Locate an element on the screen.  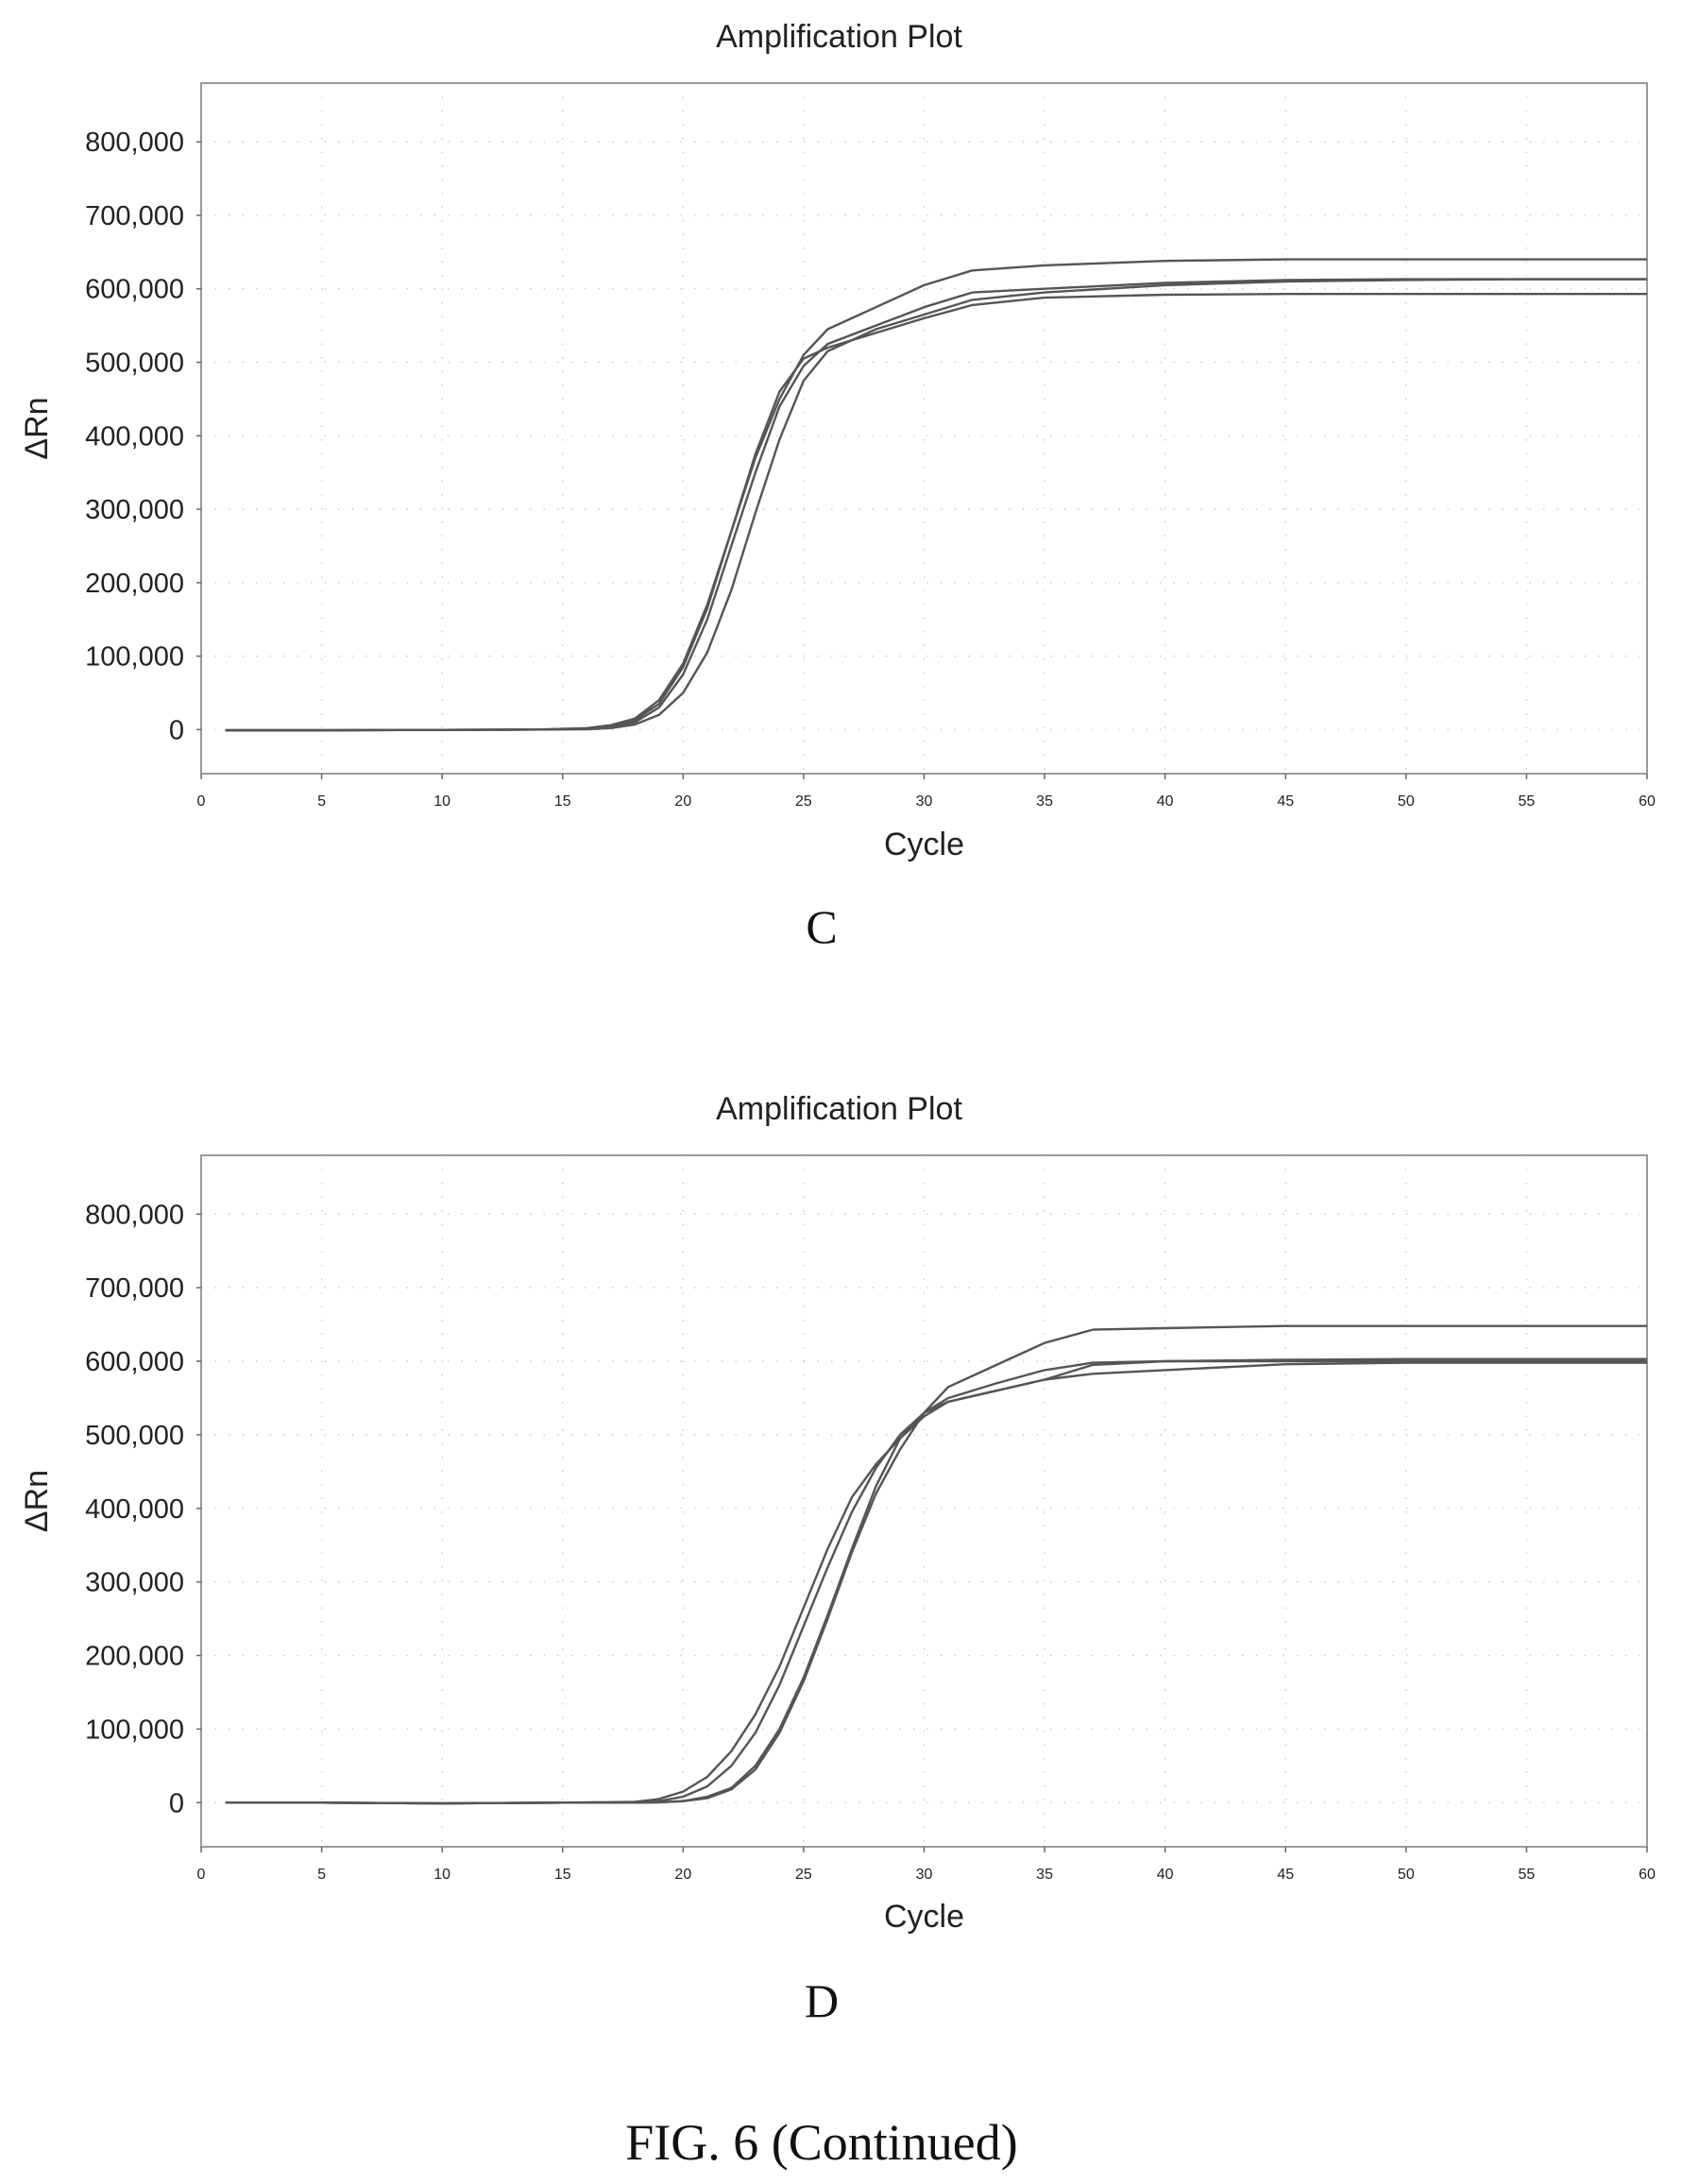
panel-label: C is located at coordinates (821, 927).